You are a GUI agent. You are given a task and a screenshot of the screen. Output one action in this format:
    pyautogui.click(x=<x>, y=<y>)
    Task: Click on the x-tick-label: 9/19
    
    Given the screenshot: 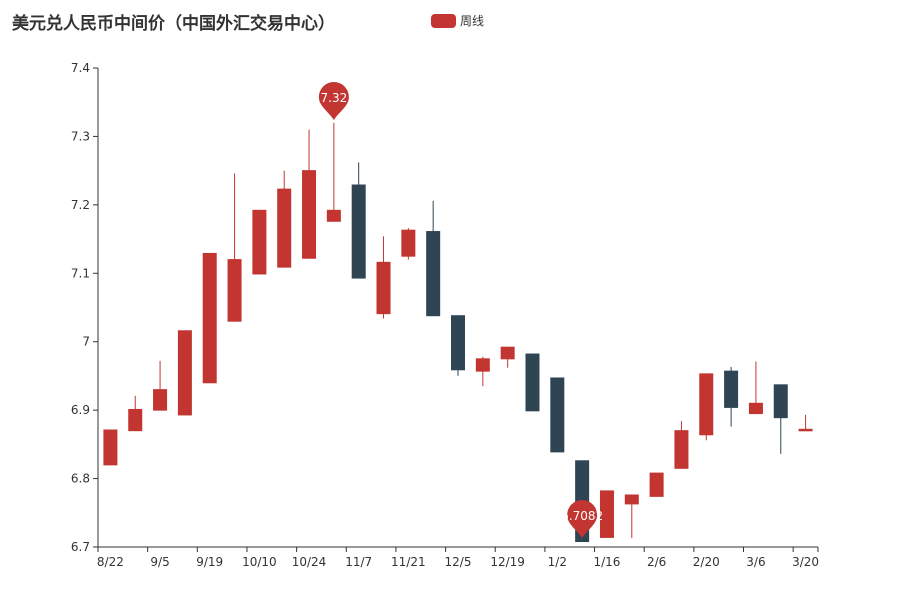 What is the action you would take?
    pyautogui.click(x=209, y=562)
    